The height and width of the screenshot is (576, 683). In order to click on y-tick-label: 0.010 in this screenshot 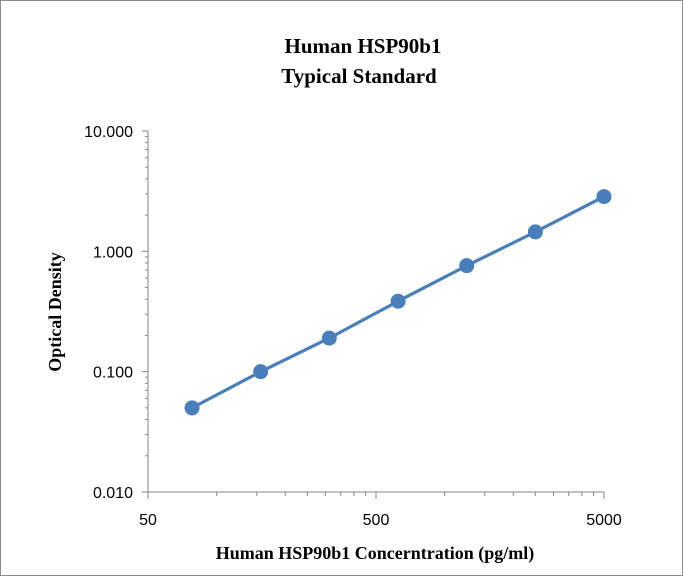, I will do `click(113, 493)`.